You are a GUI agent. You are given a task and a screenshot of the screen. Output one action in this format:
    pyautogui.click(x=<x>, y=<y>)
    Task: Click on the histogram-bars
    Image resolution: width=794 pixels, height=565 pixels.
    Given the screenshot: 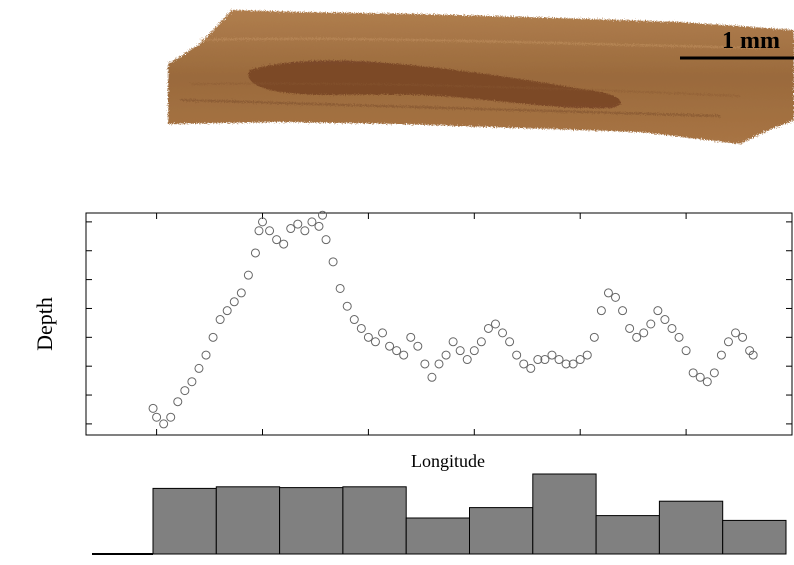 What is the action you would take?
    pyautogui.click(x=469, y=514)
    